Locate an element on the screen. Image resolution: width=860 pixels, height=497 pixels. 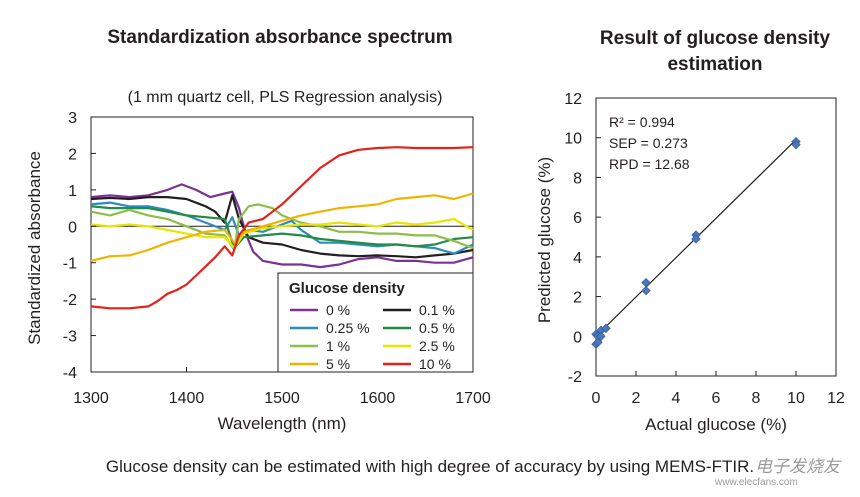
series-line-0-1pct is located at coordinates (282, 226).